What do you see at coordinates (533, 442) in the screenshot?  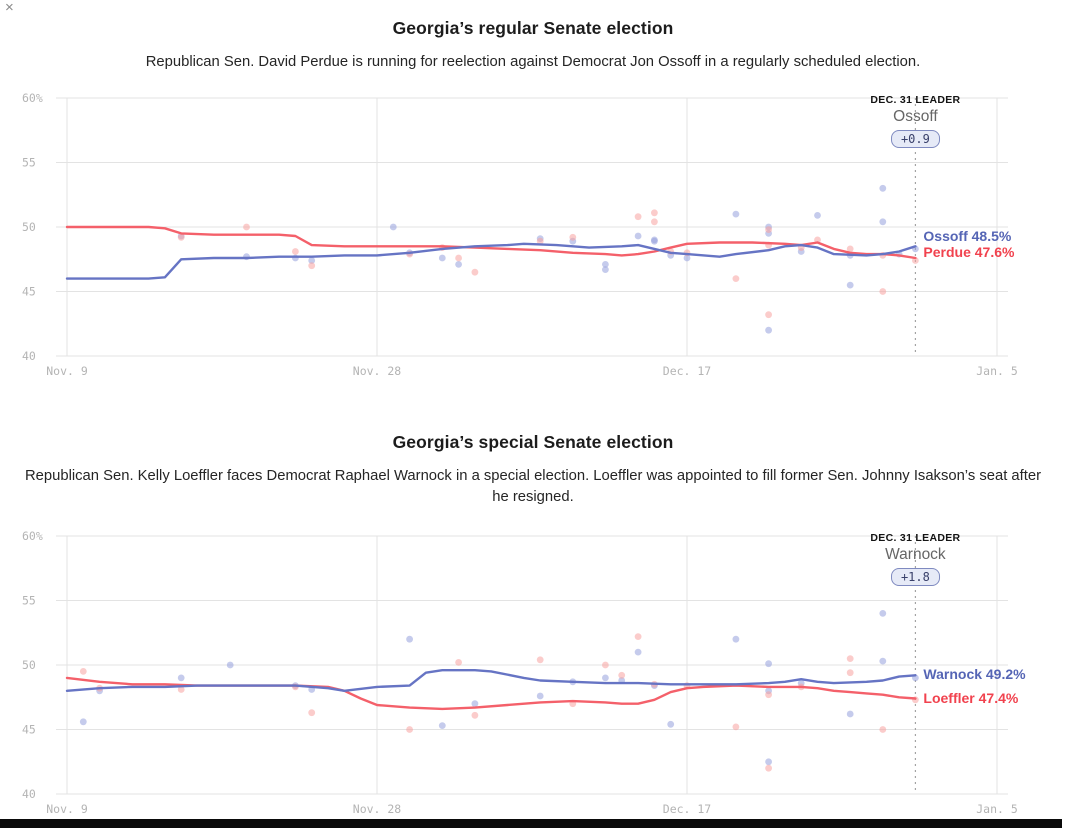 I see `special-chart-title: Georgia’s special Senate election` at bounding box center [533, 442].